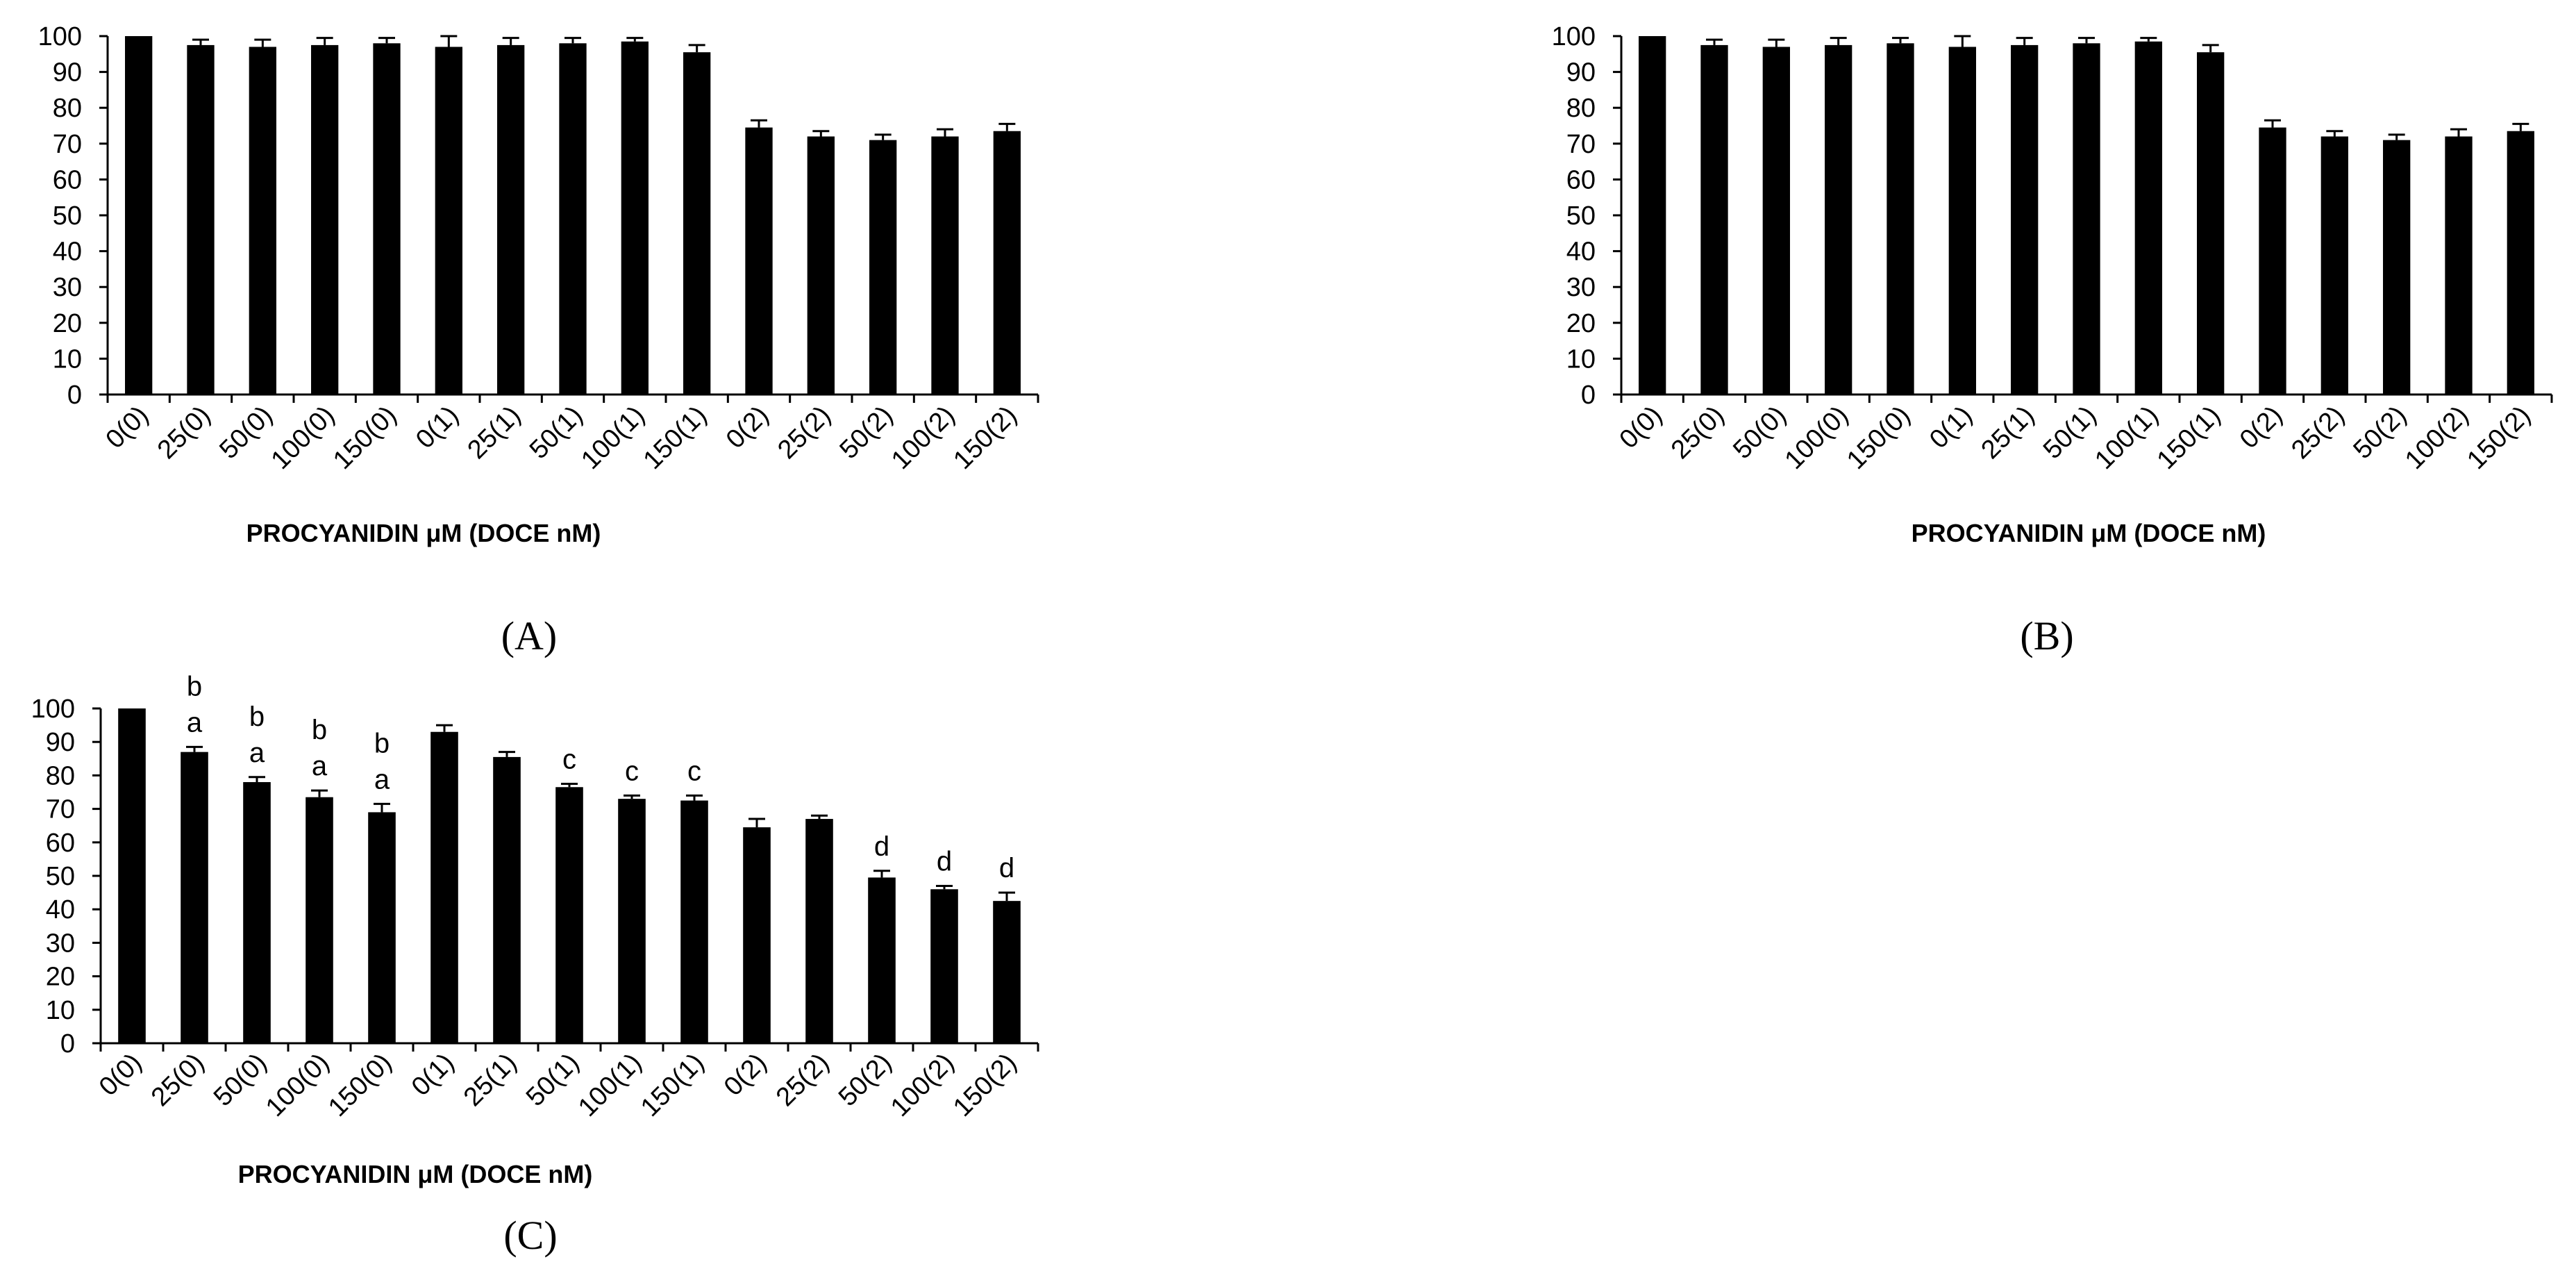 This screenshot has height=1278, width=2576. What do you see at coordinates (804, 433) in the screenshot?
I see `x-category-label: 25(2)` at bounding box center [804, 433].